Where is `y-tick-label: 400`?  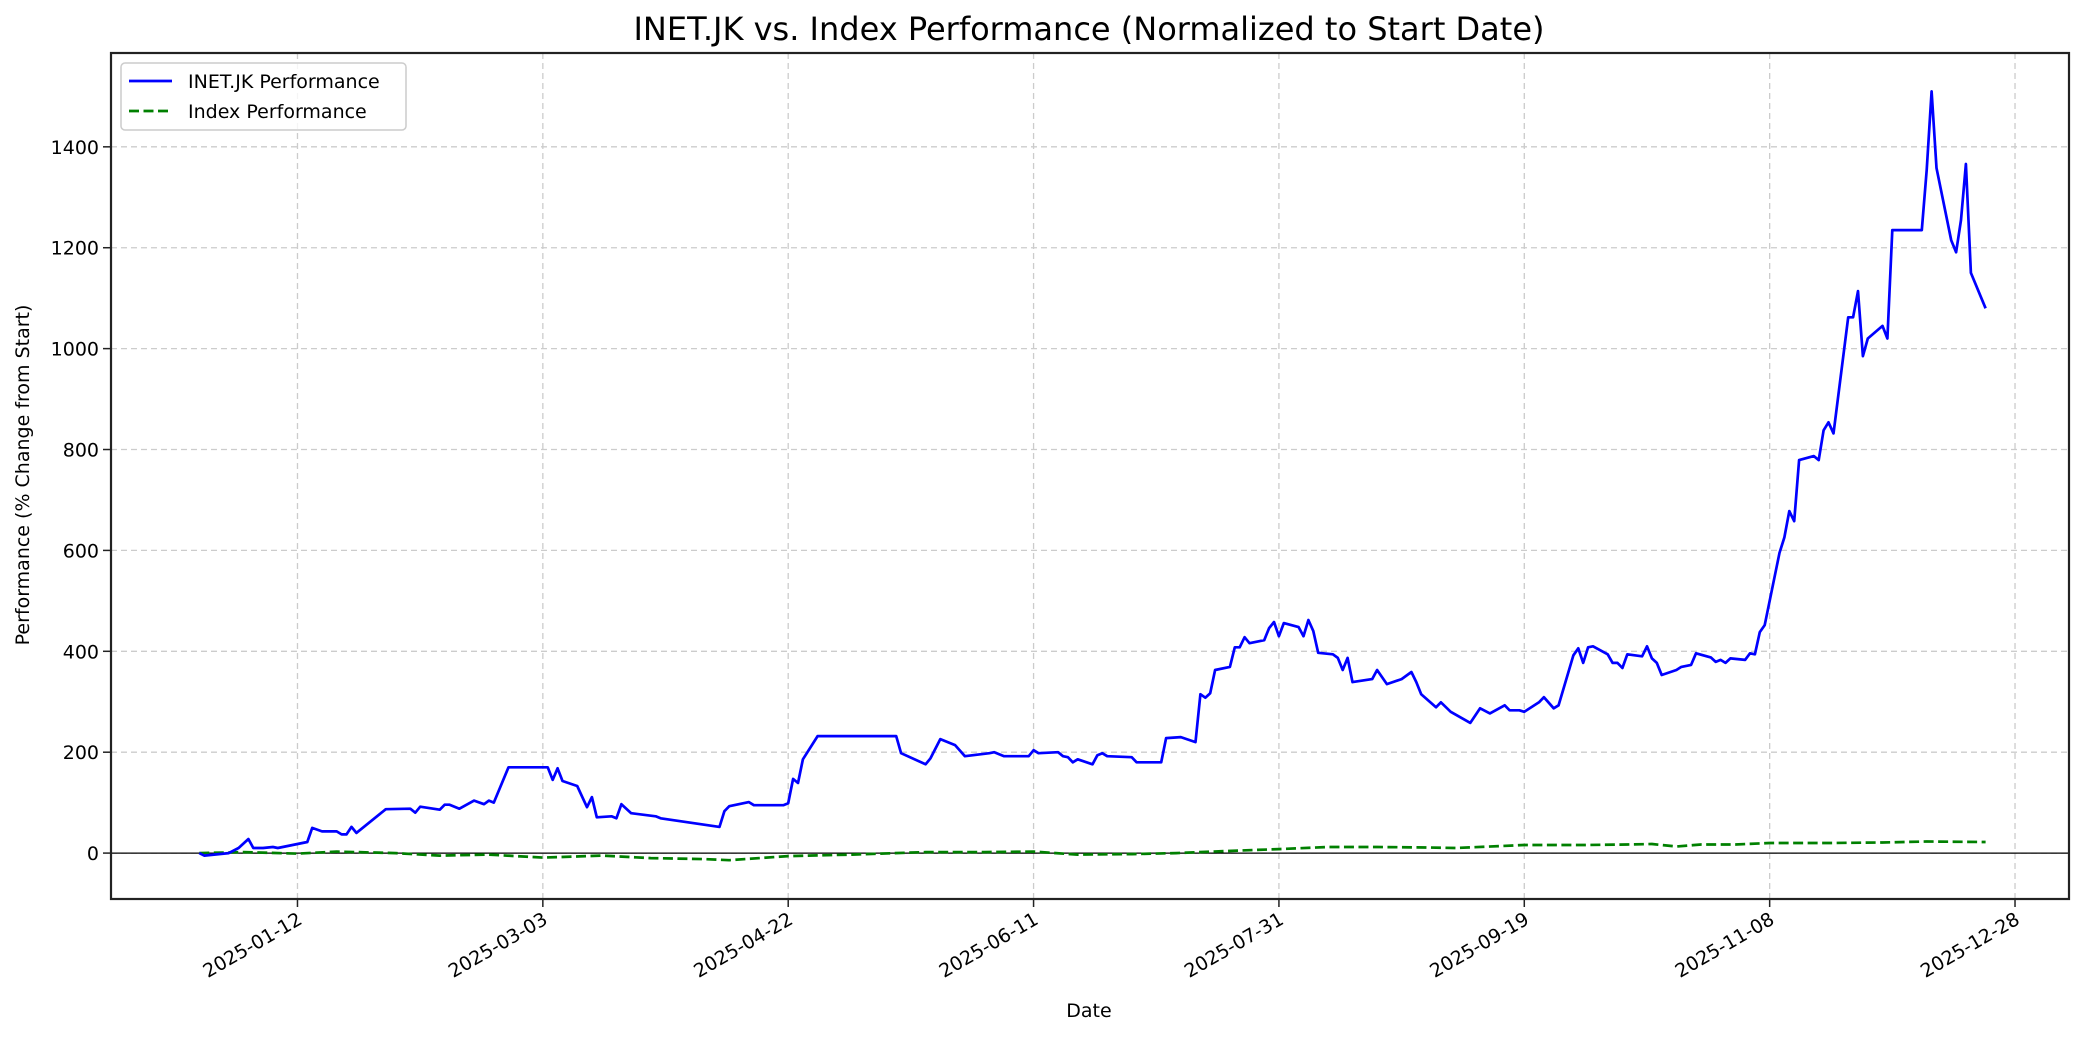
y-tick-label: 400 is located at coordinates (81, 652).